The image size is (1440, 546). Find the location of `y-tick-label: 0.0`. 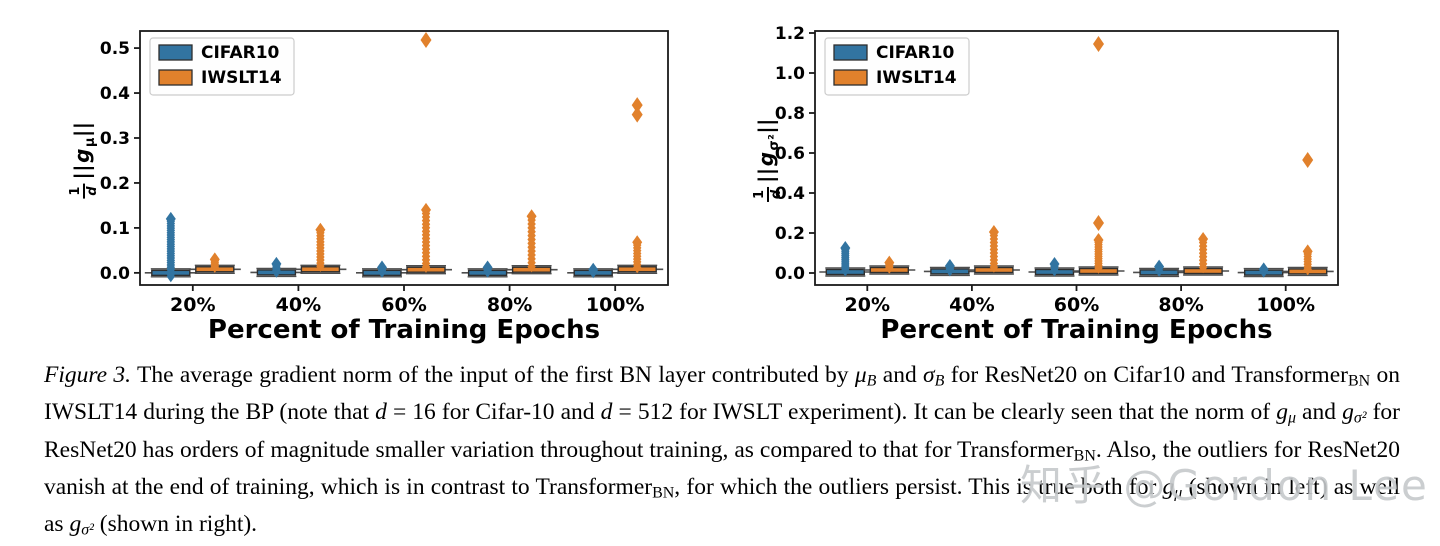

y-tick-label: 0.0 is located at coordinates (115, 274).